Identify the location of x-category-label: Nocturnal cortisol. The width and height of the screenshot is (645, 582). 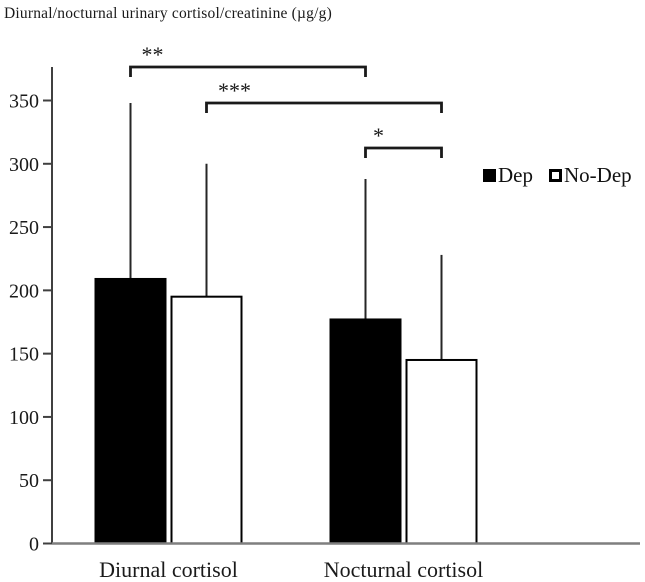
(403, 569).